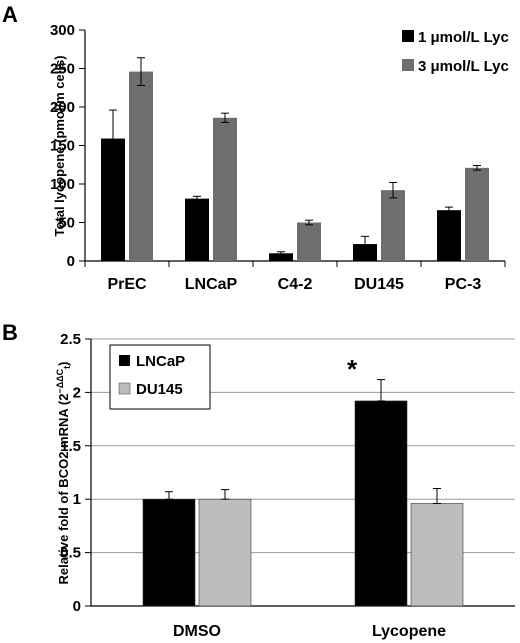  Describe the element at coordinates (70, 446) in the screenshot. I see `y-tick-label: 1.5` at that location.